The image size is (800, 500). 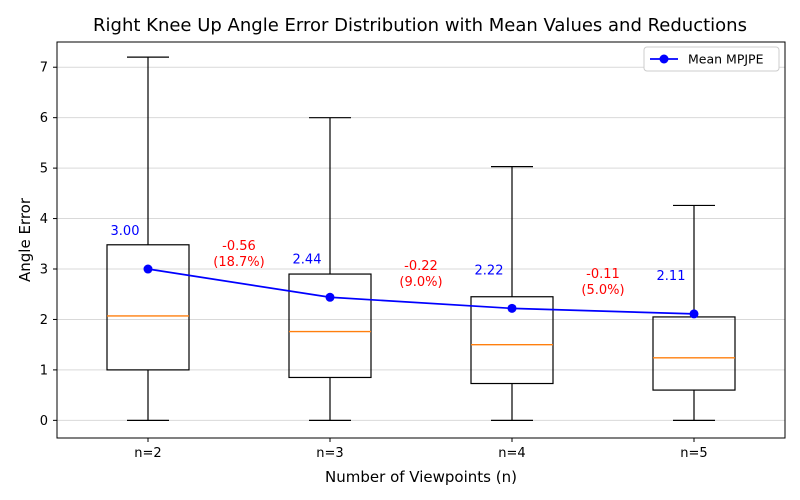 I want to click on x-axis-label: Number of Viewpoints (n), so click(x=421, y=477).